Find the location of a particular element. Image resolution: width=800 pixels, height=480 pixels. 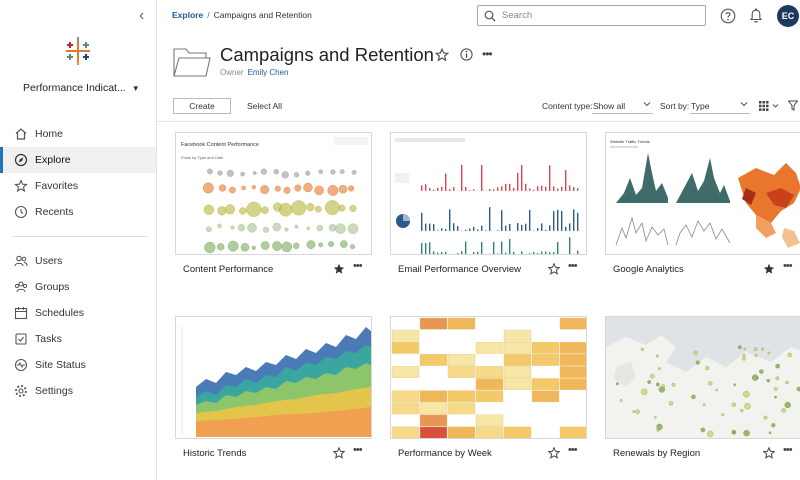

search-box is located at coordinates (591, 15).